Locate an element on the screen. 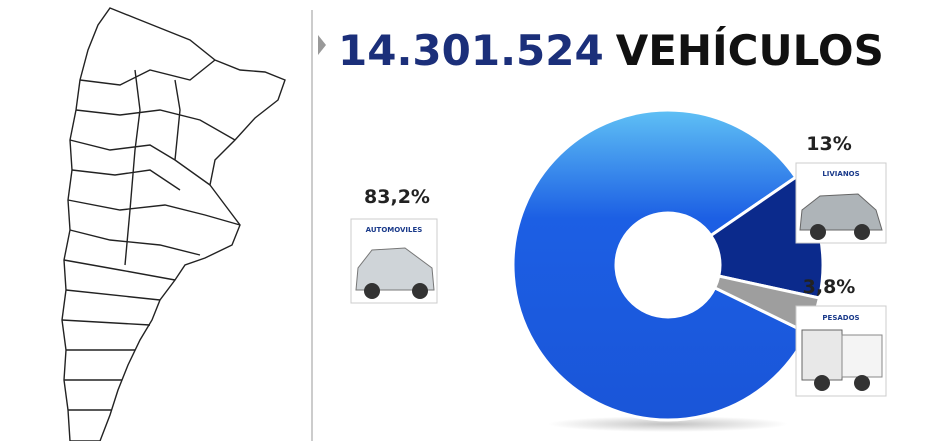  car-icon is located at coordinates (395, 269).